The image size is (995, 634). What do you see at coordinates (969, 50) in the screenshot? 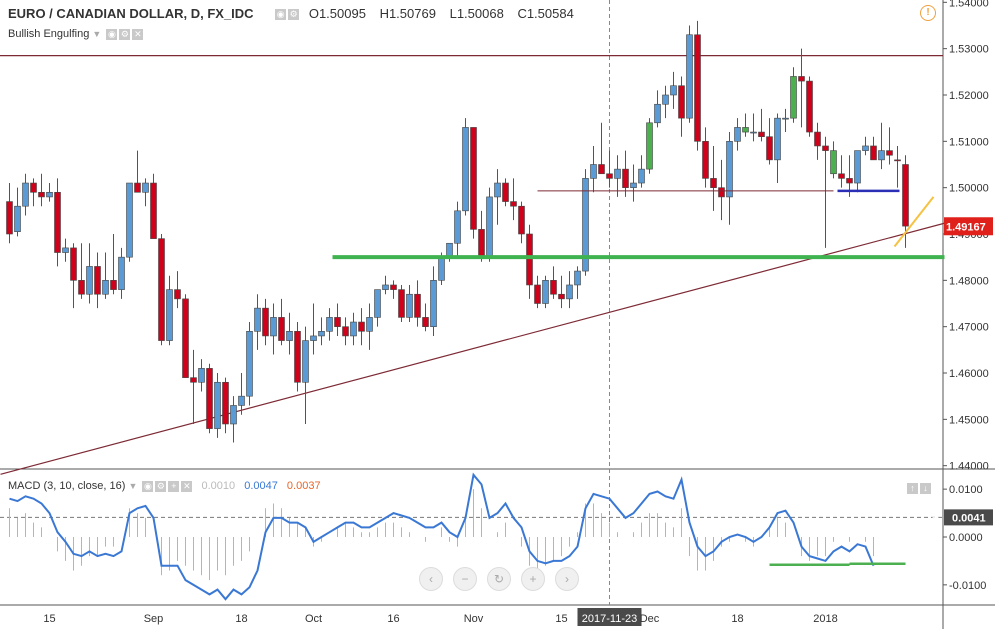
I see `price-tick-label: 1.53000` at bounding box center [969, 50].